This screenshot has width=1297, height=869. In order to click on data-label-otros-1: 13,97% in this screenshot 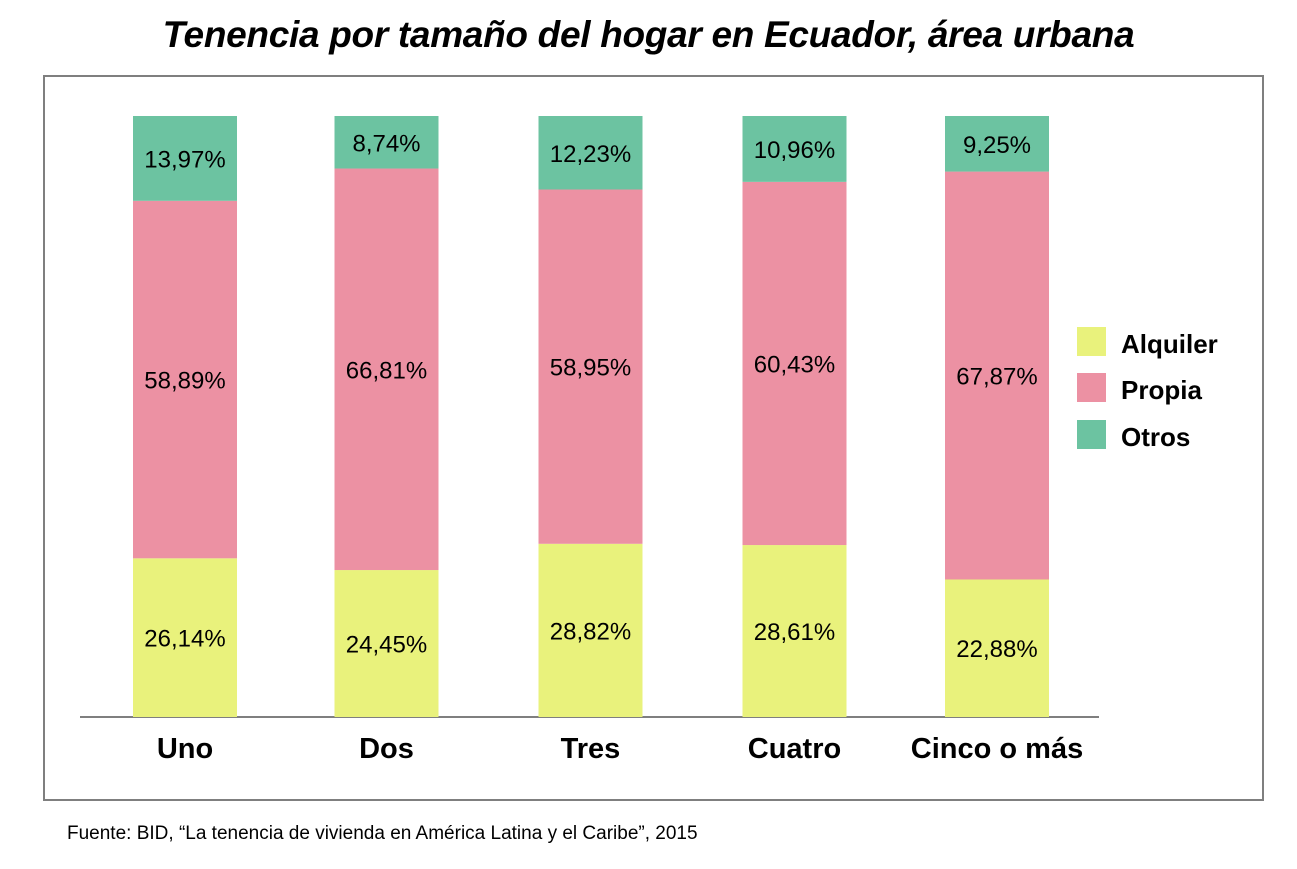, I will do `click(184, 159)`.